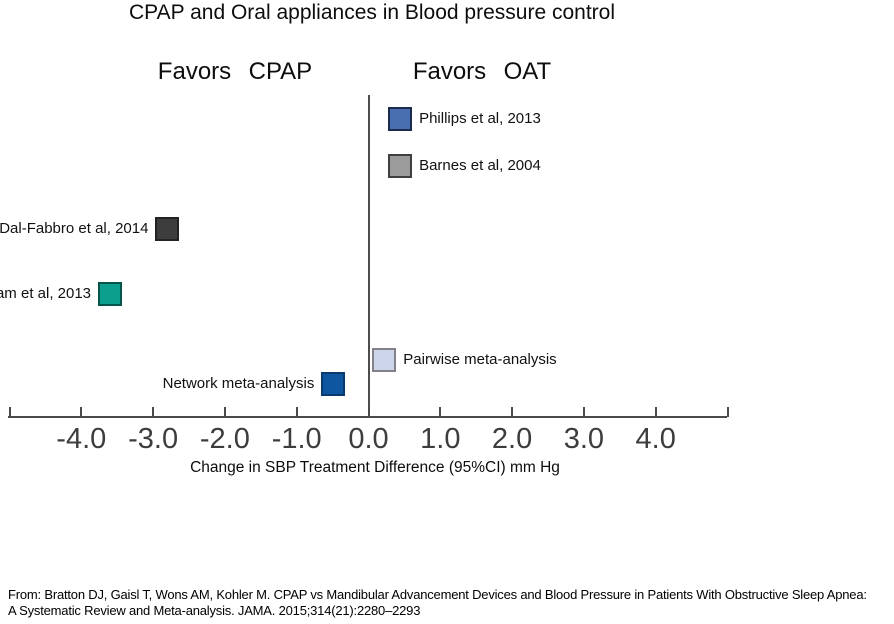 This screenshot has height=624, width=894. I want to click on study-label: Lam et al, 2013, so click(46, 293).